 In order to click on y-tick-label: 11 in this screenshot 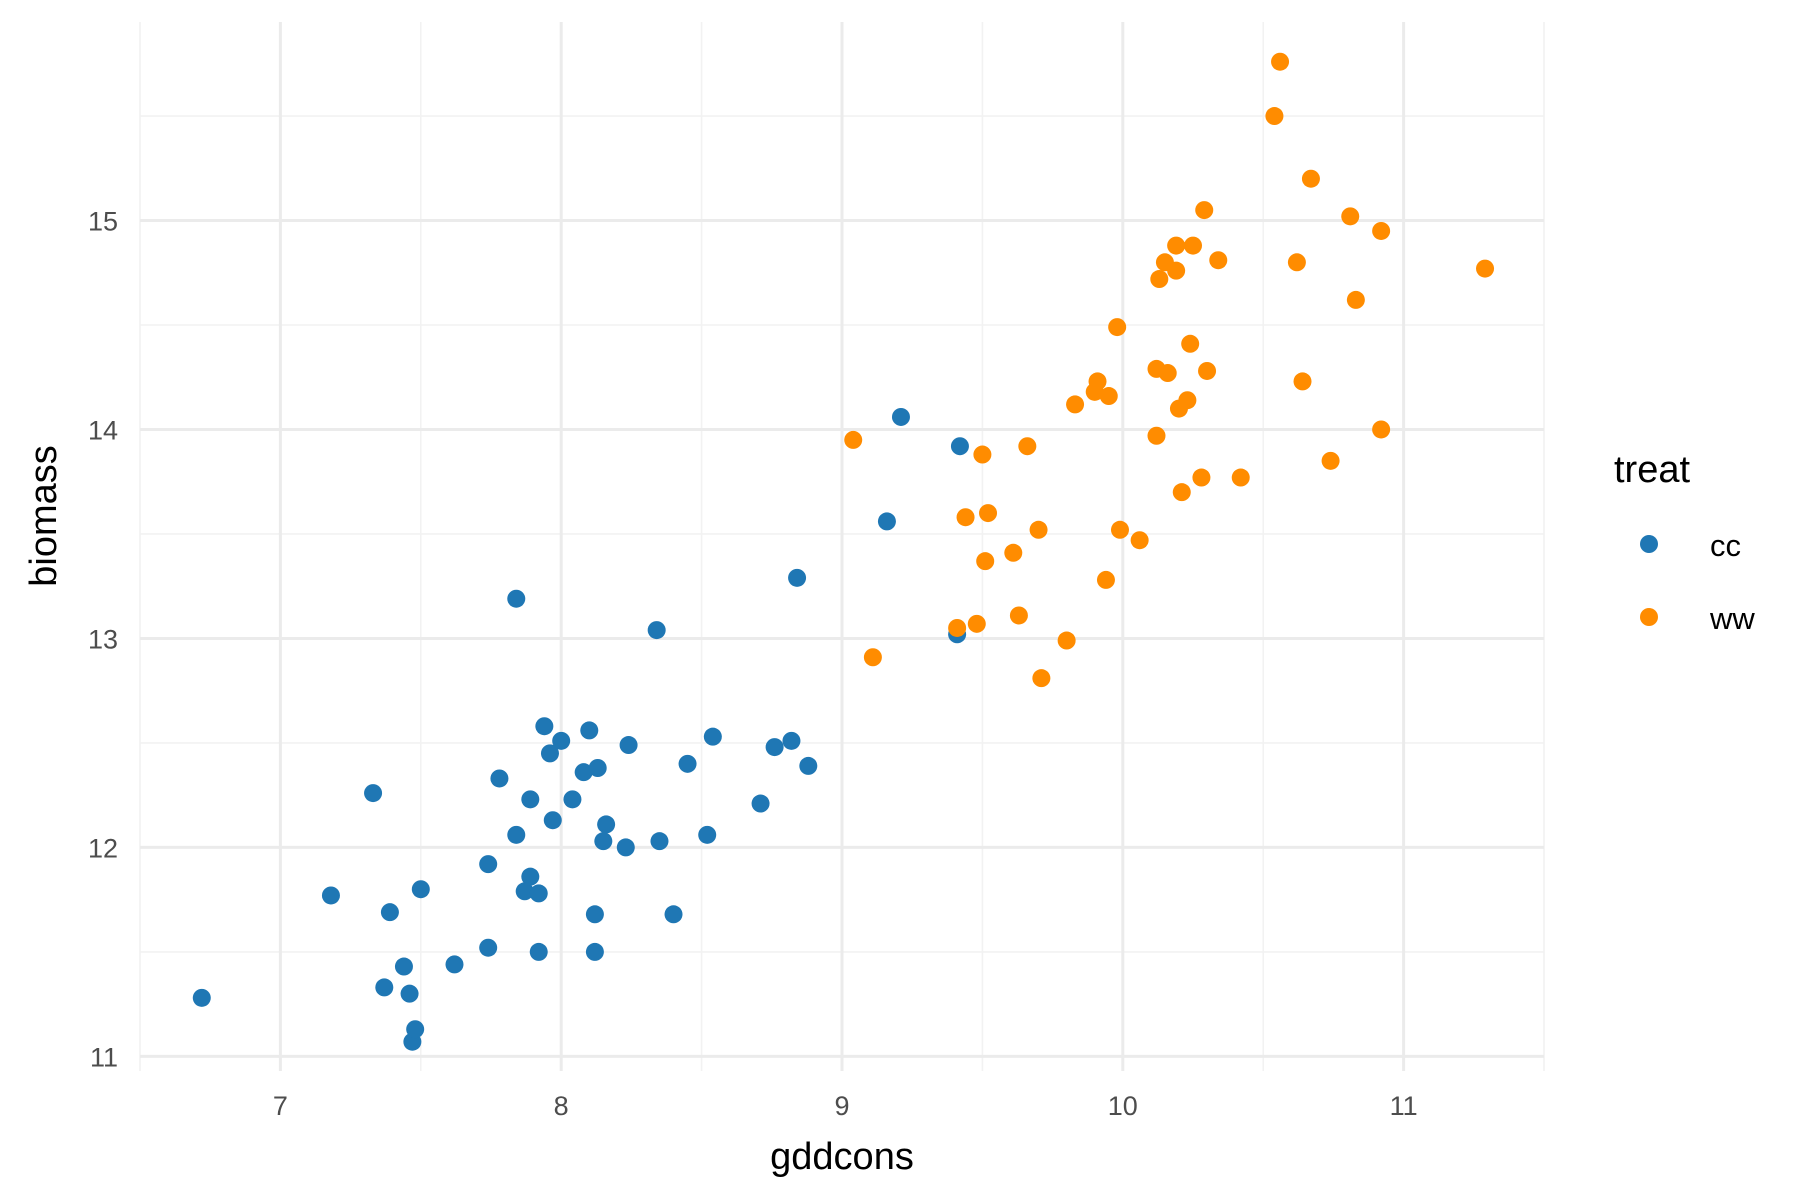, I will do `click(104, 1057)`.